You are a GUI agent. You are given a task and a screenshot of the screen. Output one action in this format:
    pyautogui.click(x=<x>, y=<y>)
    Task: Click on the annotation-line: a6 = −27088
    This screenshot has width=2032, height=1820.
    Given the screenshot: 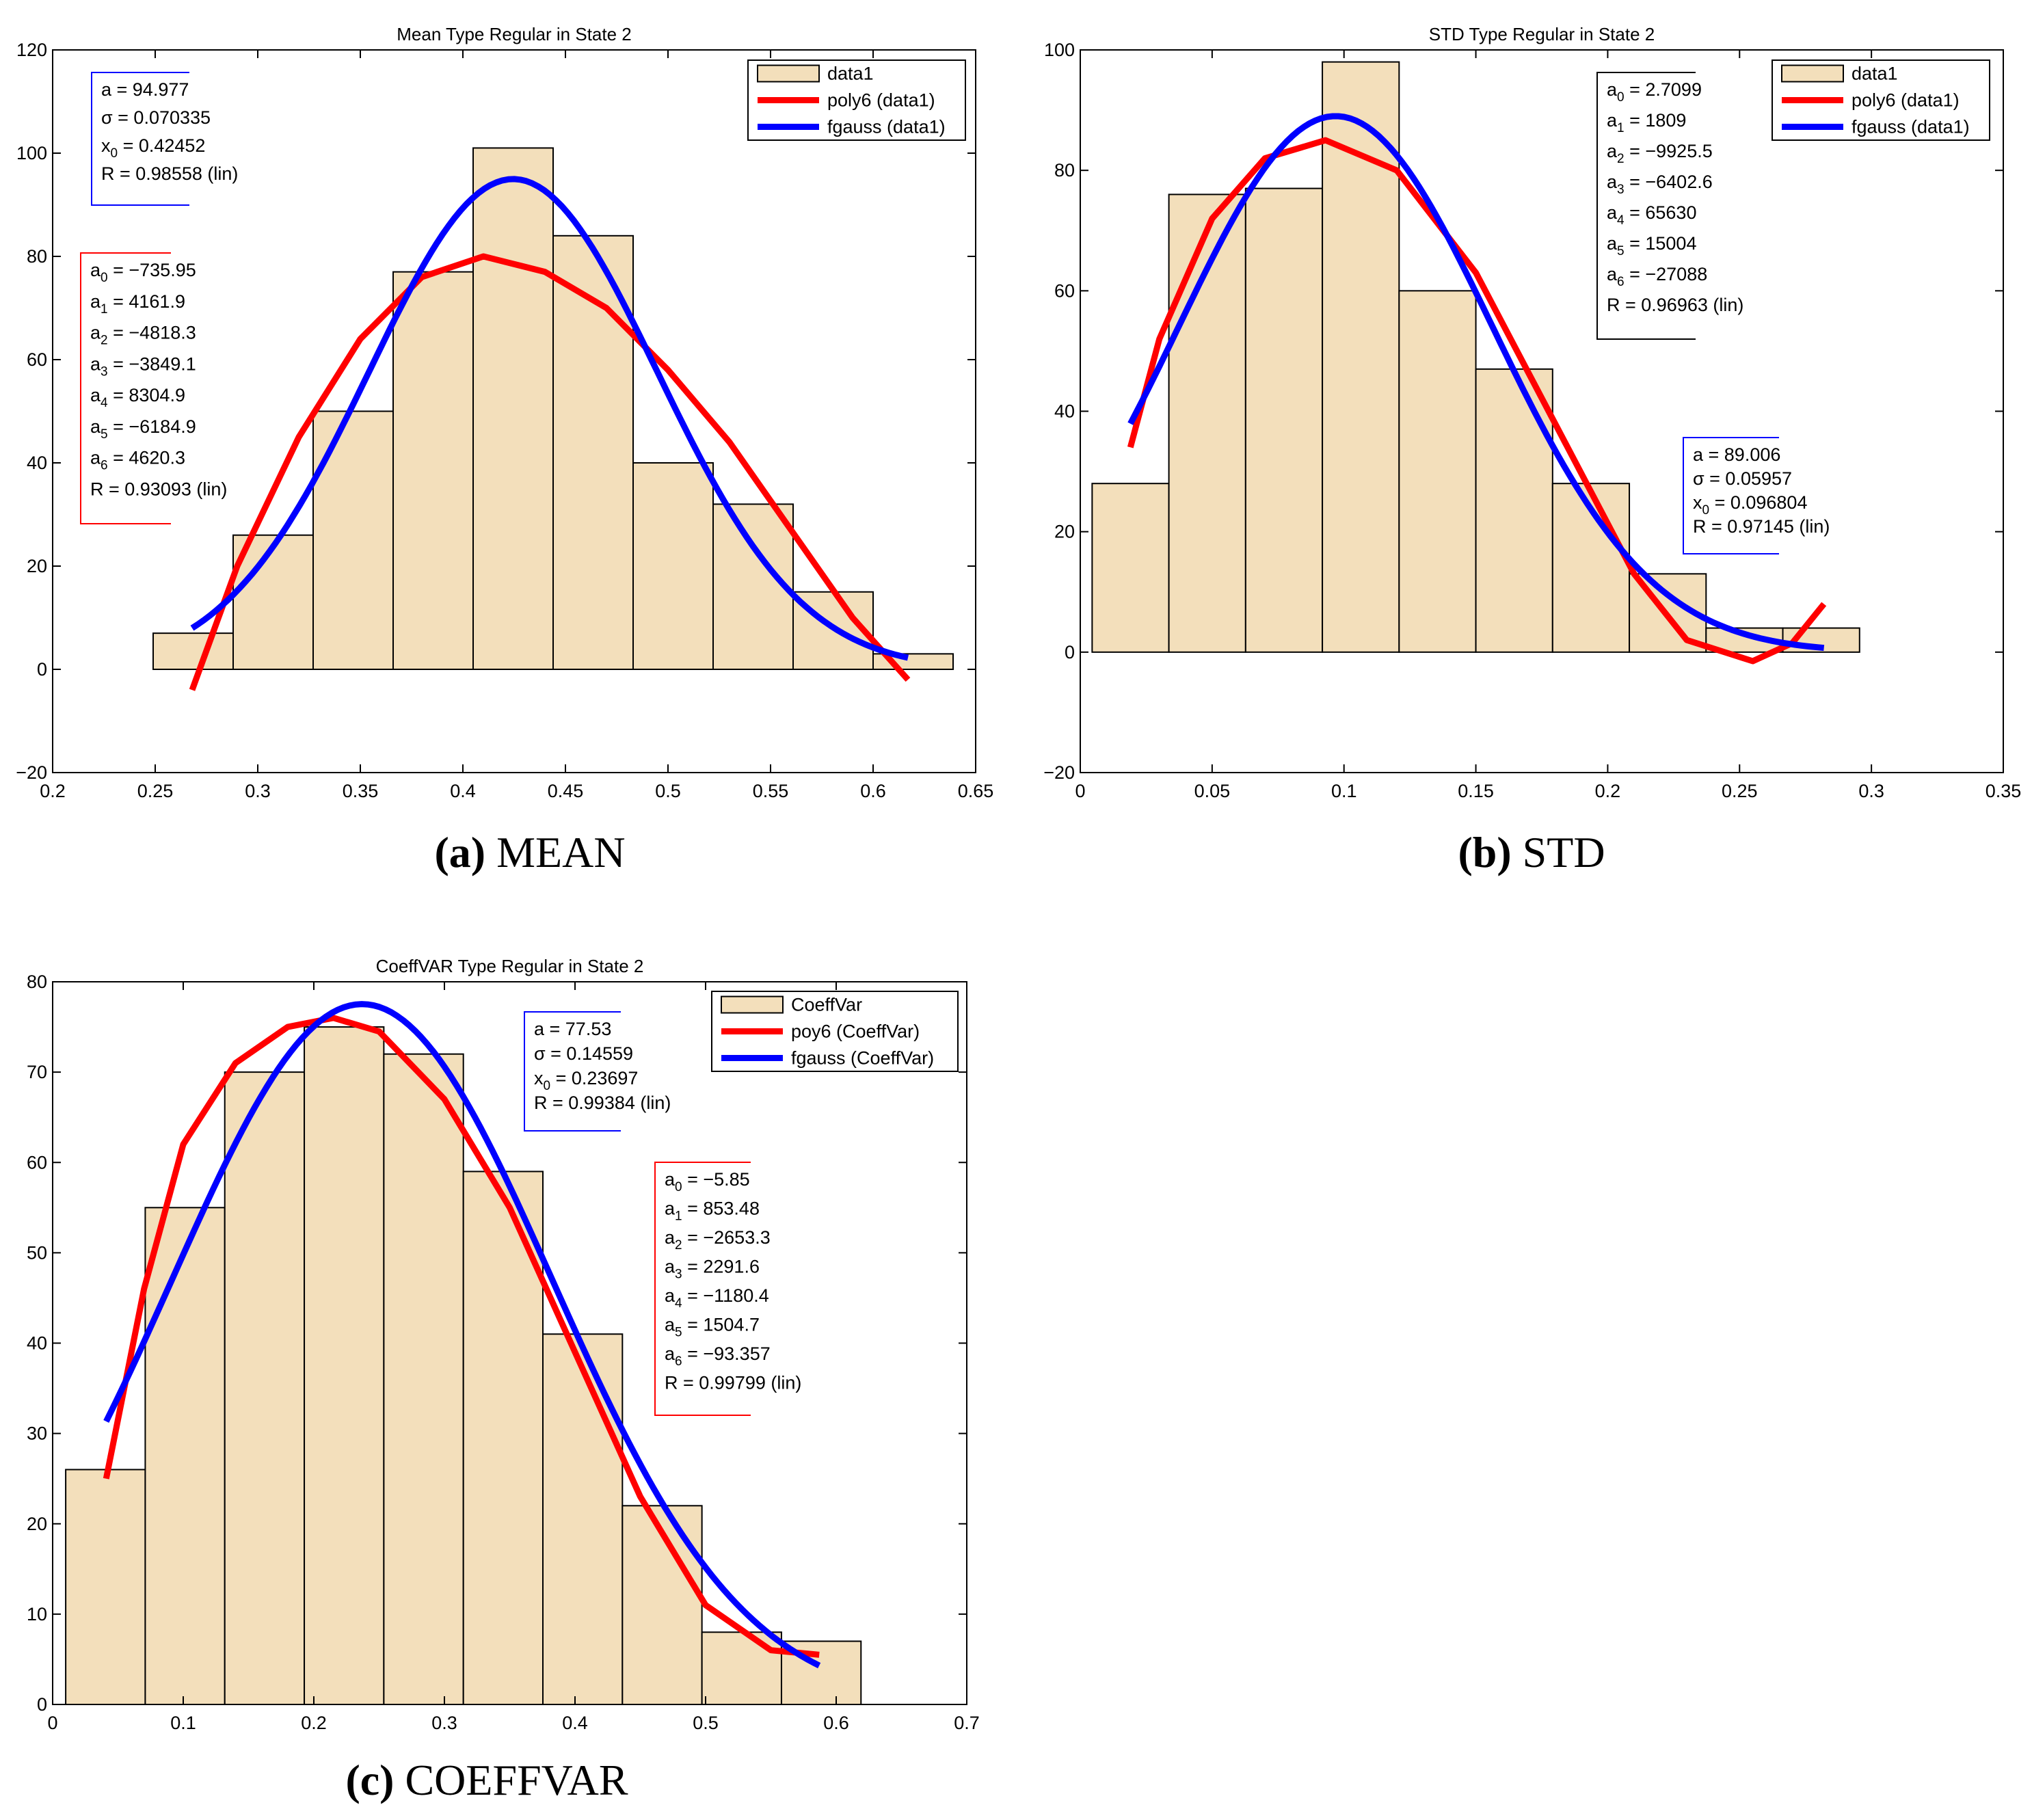 What is the action you would take?
    pyautogui.click(x=1657, y=276)
    